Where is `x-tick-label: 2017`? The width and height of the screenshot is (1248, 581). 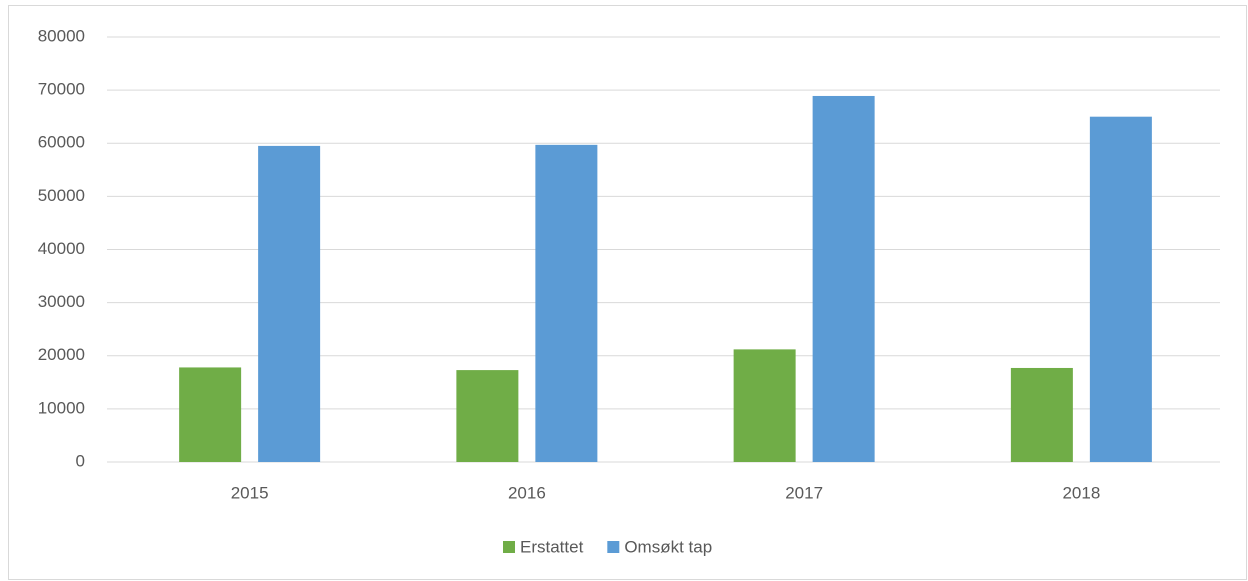 x-tick-label: 2017 is located at coordinates (804, 492).